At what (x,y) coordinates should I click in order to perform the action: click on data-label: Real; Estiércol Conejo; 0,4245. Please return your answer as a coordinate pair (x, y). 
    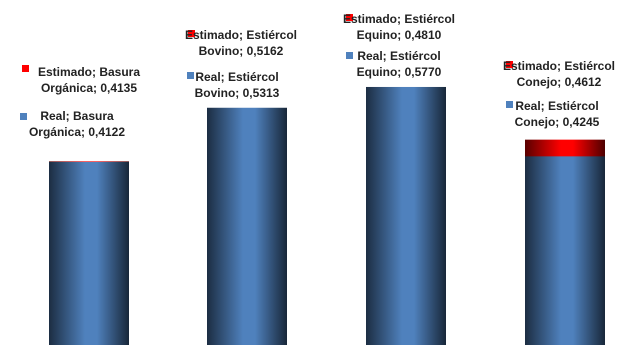
    Looking at the image, I should click on (557, 114).